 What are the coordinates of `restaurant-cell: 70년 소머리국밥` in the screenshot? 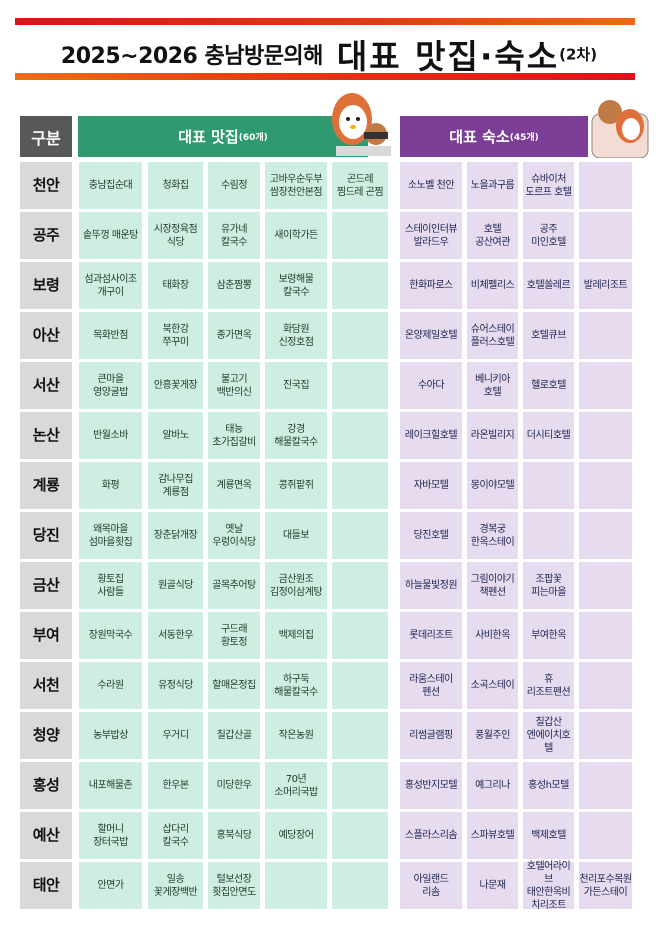 It's located at (296, 785).